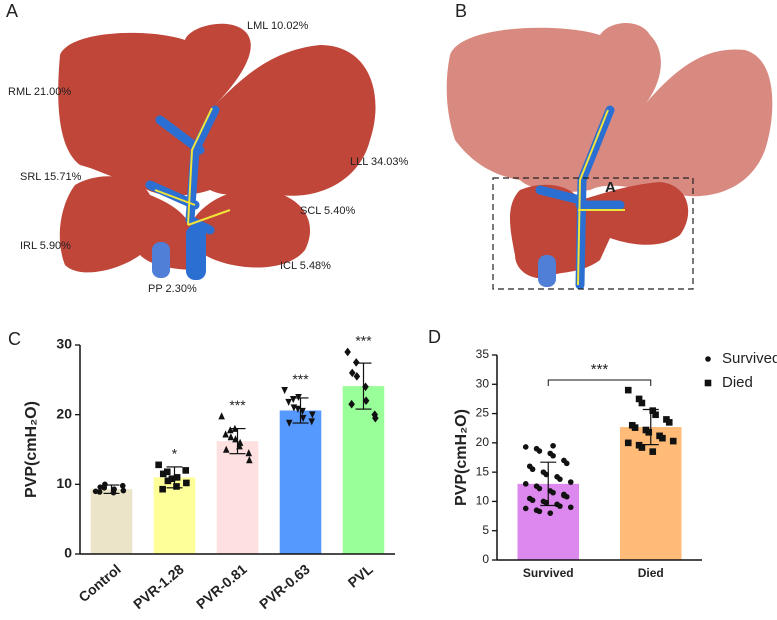  I want to click on y-tick-label: 10, so click(483, 501).